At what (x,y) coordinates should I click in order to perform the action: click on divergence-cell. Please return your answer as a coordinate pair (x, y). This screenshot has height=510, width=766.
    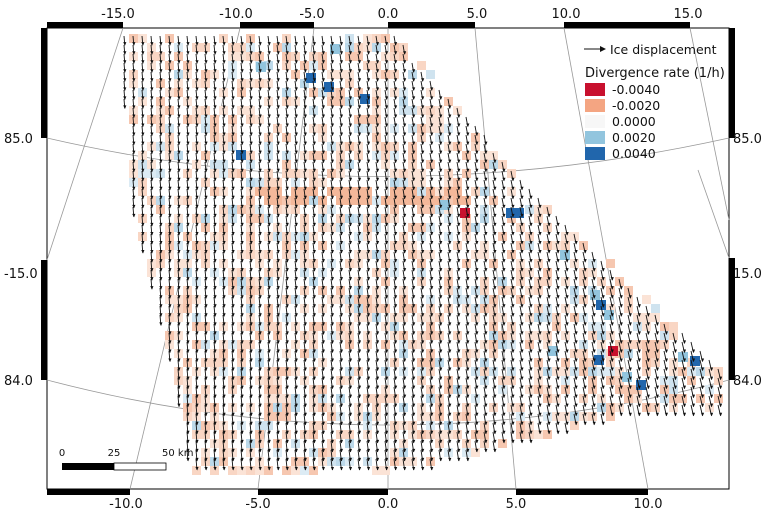
    Looking at the image, I should click on (196, 470).